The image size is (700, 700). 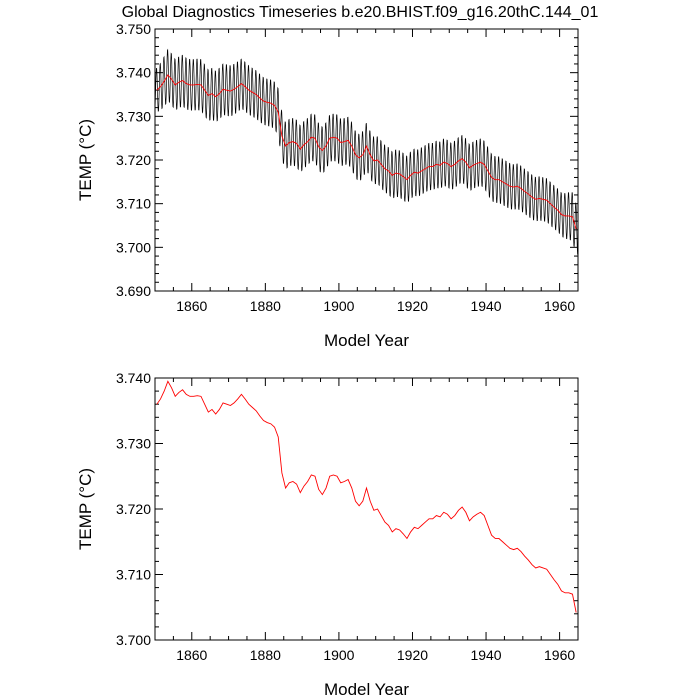 I want to click on bottom-x-axis-label: Model Year, so click(x=366, y=689).